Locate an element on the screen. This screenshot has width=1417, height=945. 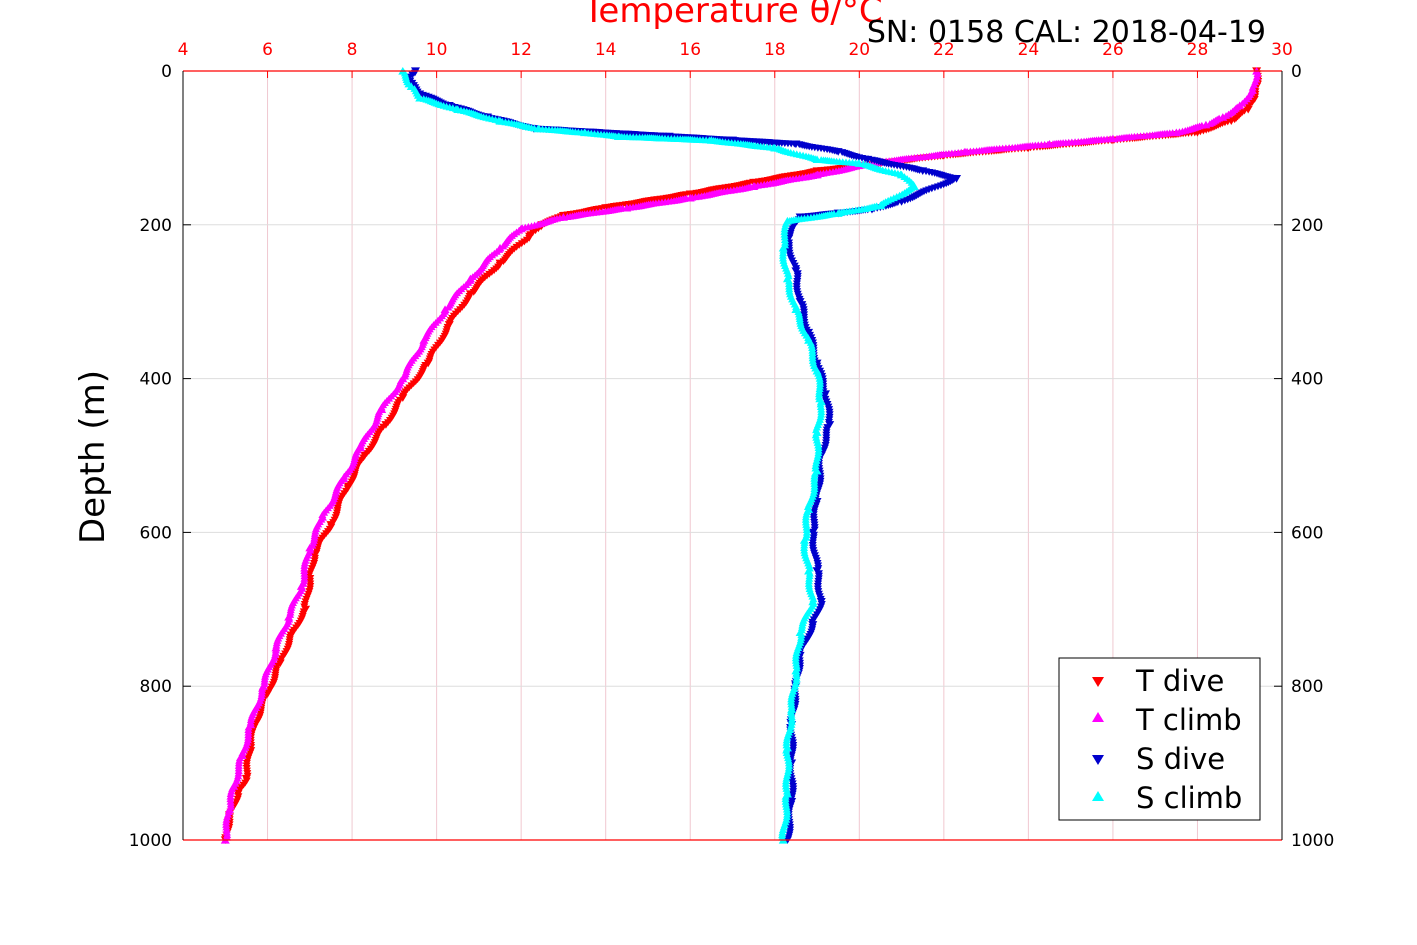
sn-cal-annotation: SN: 0158 CAL: 2018-04-19 is located at coordinates (1066, 32).